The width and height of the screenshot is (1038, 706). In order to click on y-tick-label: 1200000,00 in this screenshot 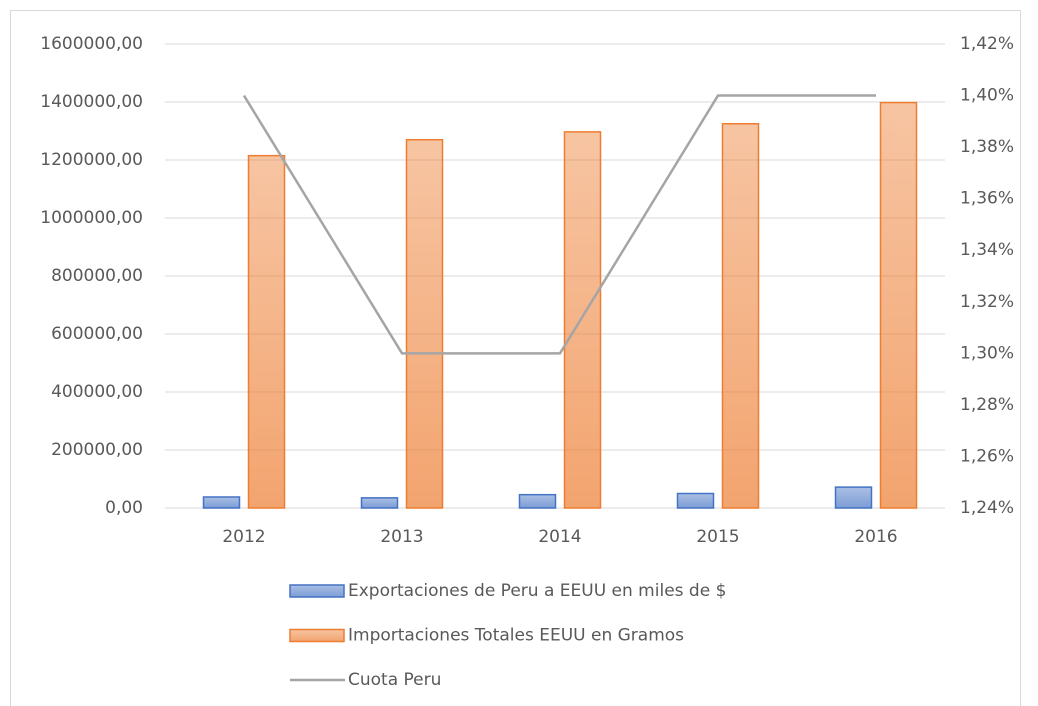, I will do `click(91, 160)`.